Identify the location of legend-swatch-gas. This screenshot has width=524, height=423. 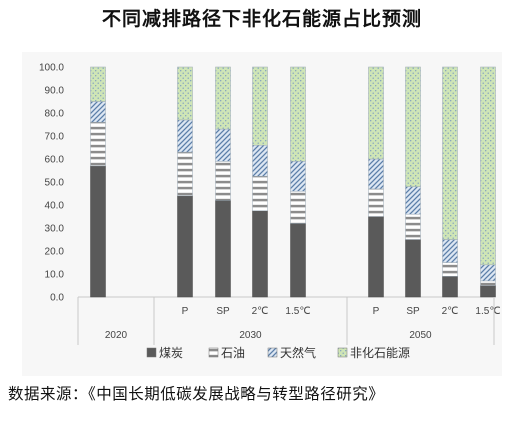
(272, 352).